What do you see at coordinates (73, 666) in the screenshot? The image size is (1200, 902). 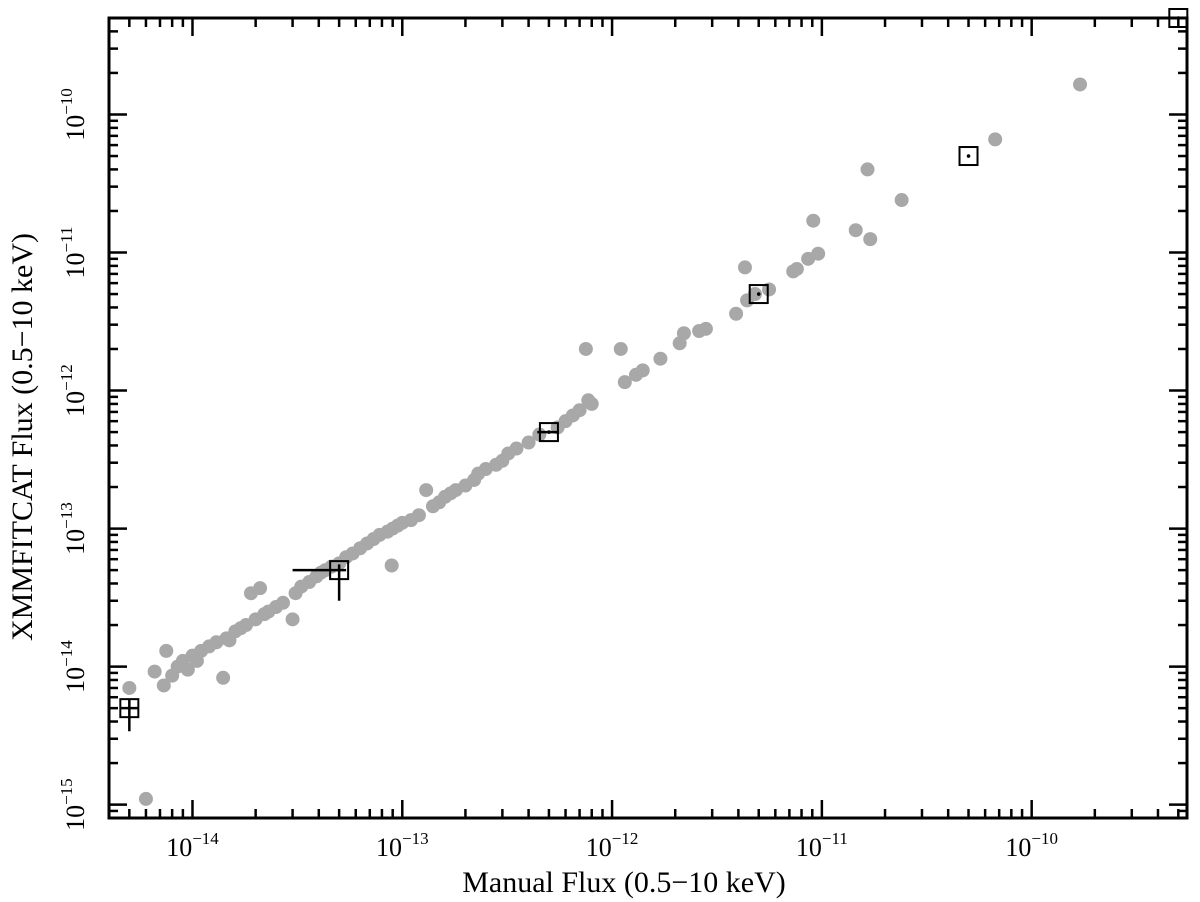 I see `y-tick-label: 10−14` at bounding box center [73, 666].